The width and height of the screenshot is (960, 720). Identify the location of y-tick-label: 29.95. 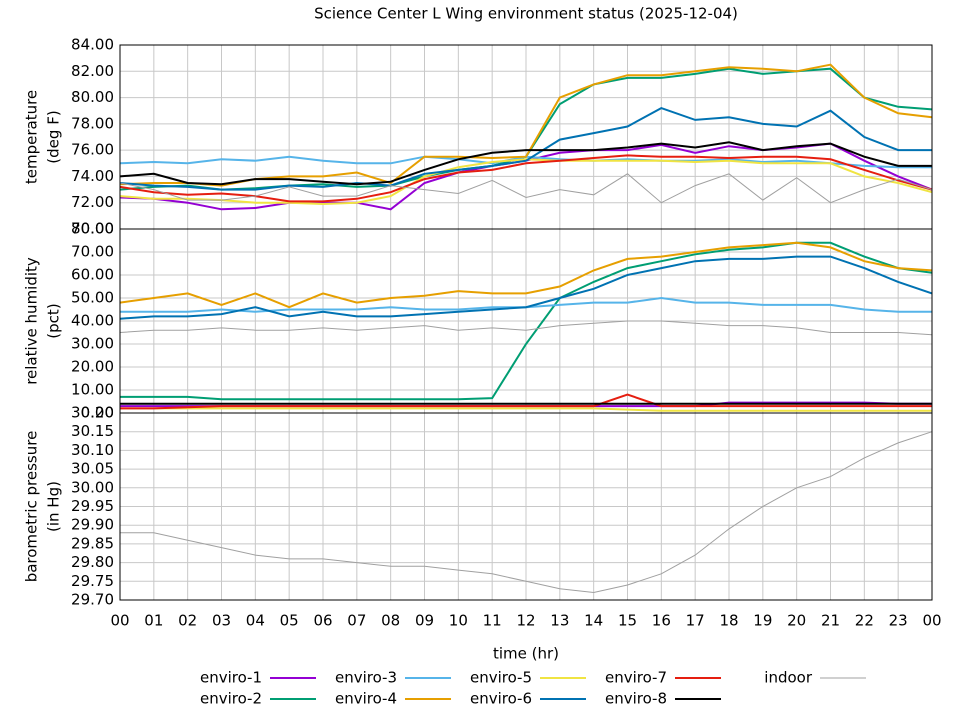
(92, 506).